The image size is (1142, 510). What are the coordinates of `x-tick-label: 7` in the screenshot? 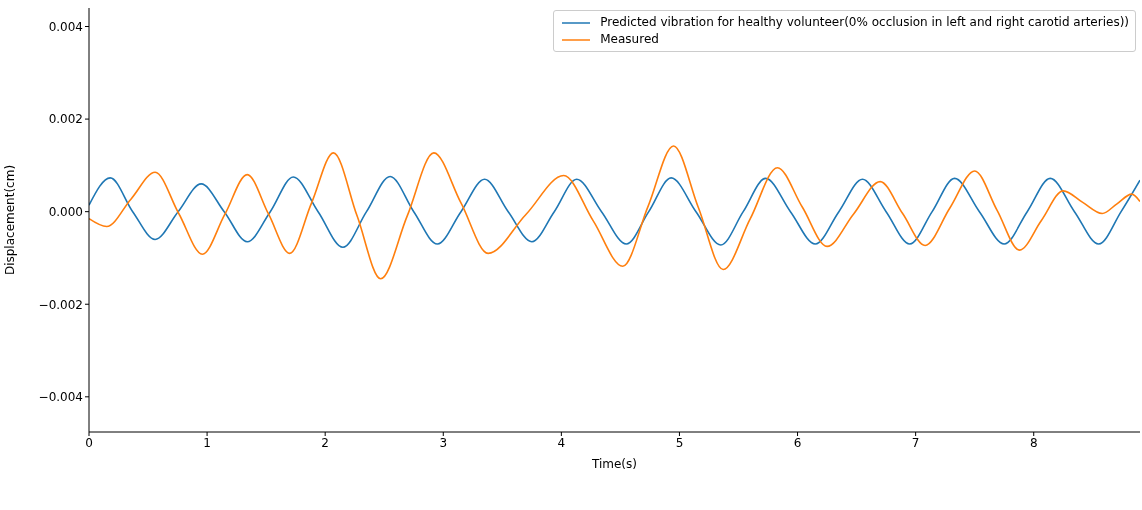 It's located at (915, 442).